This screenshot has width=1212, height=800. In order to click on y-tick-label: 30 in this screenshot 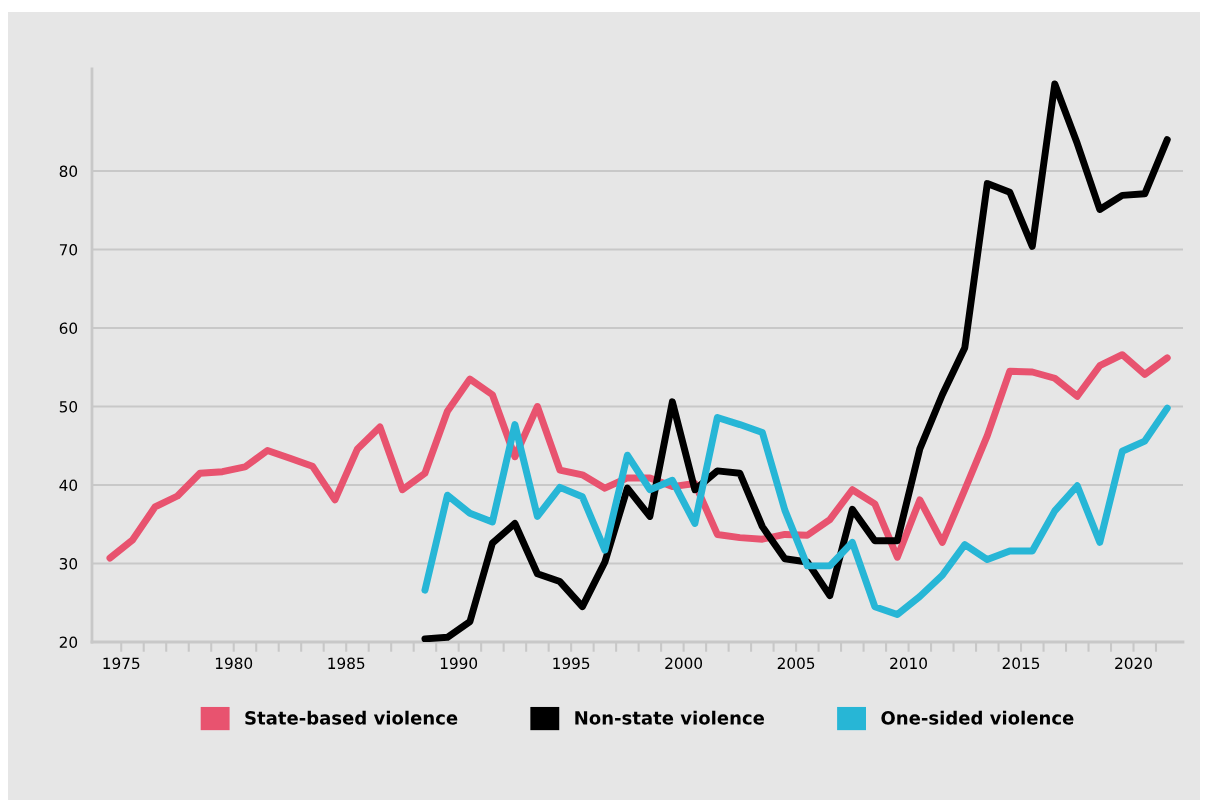, I will do `click(68, 563)`.